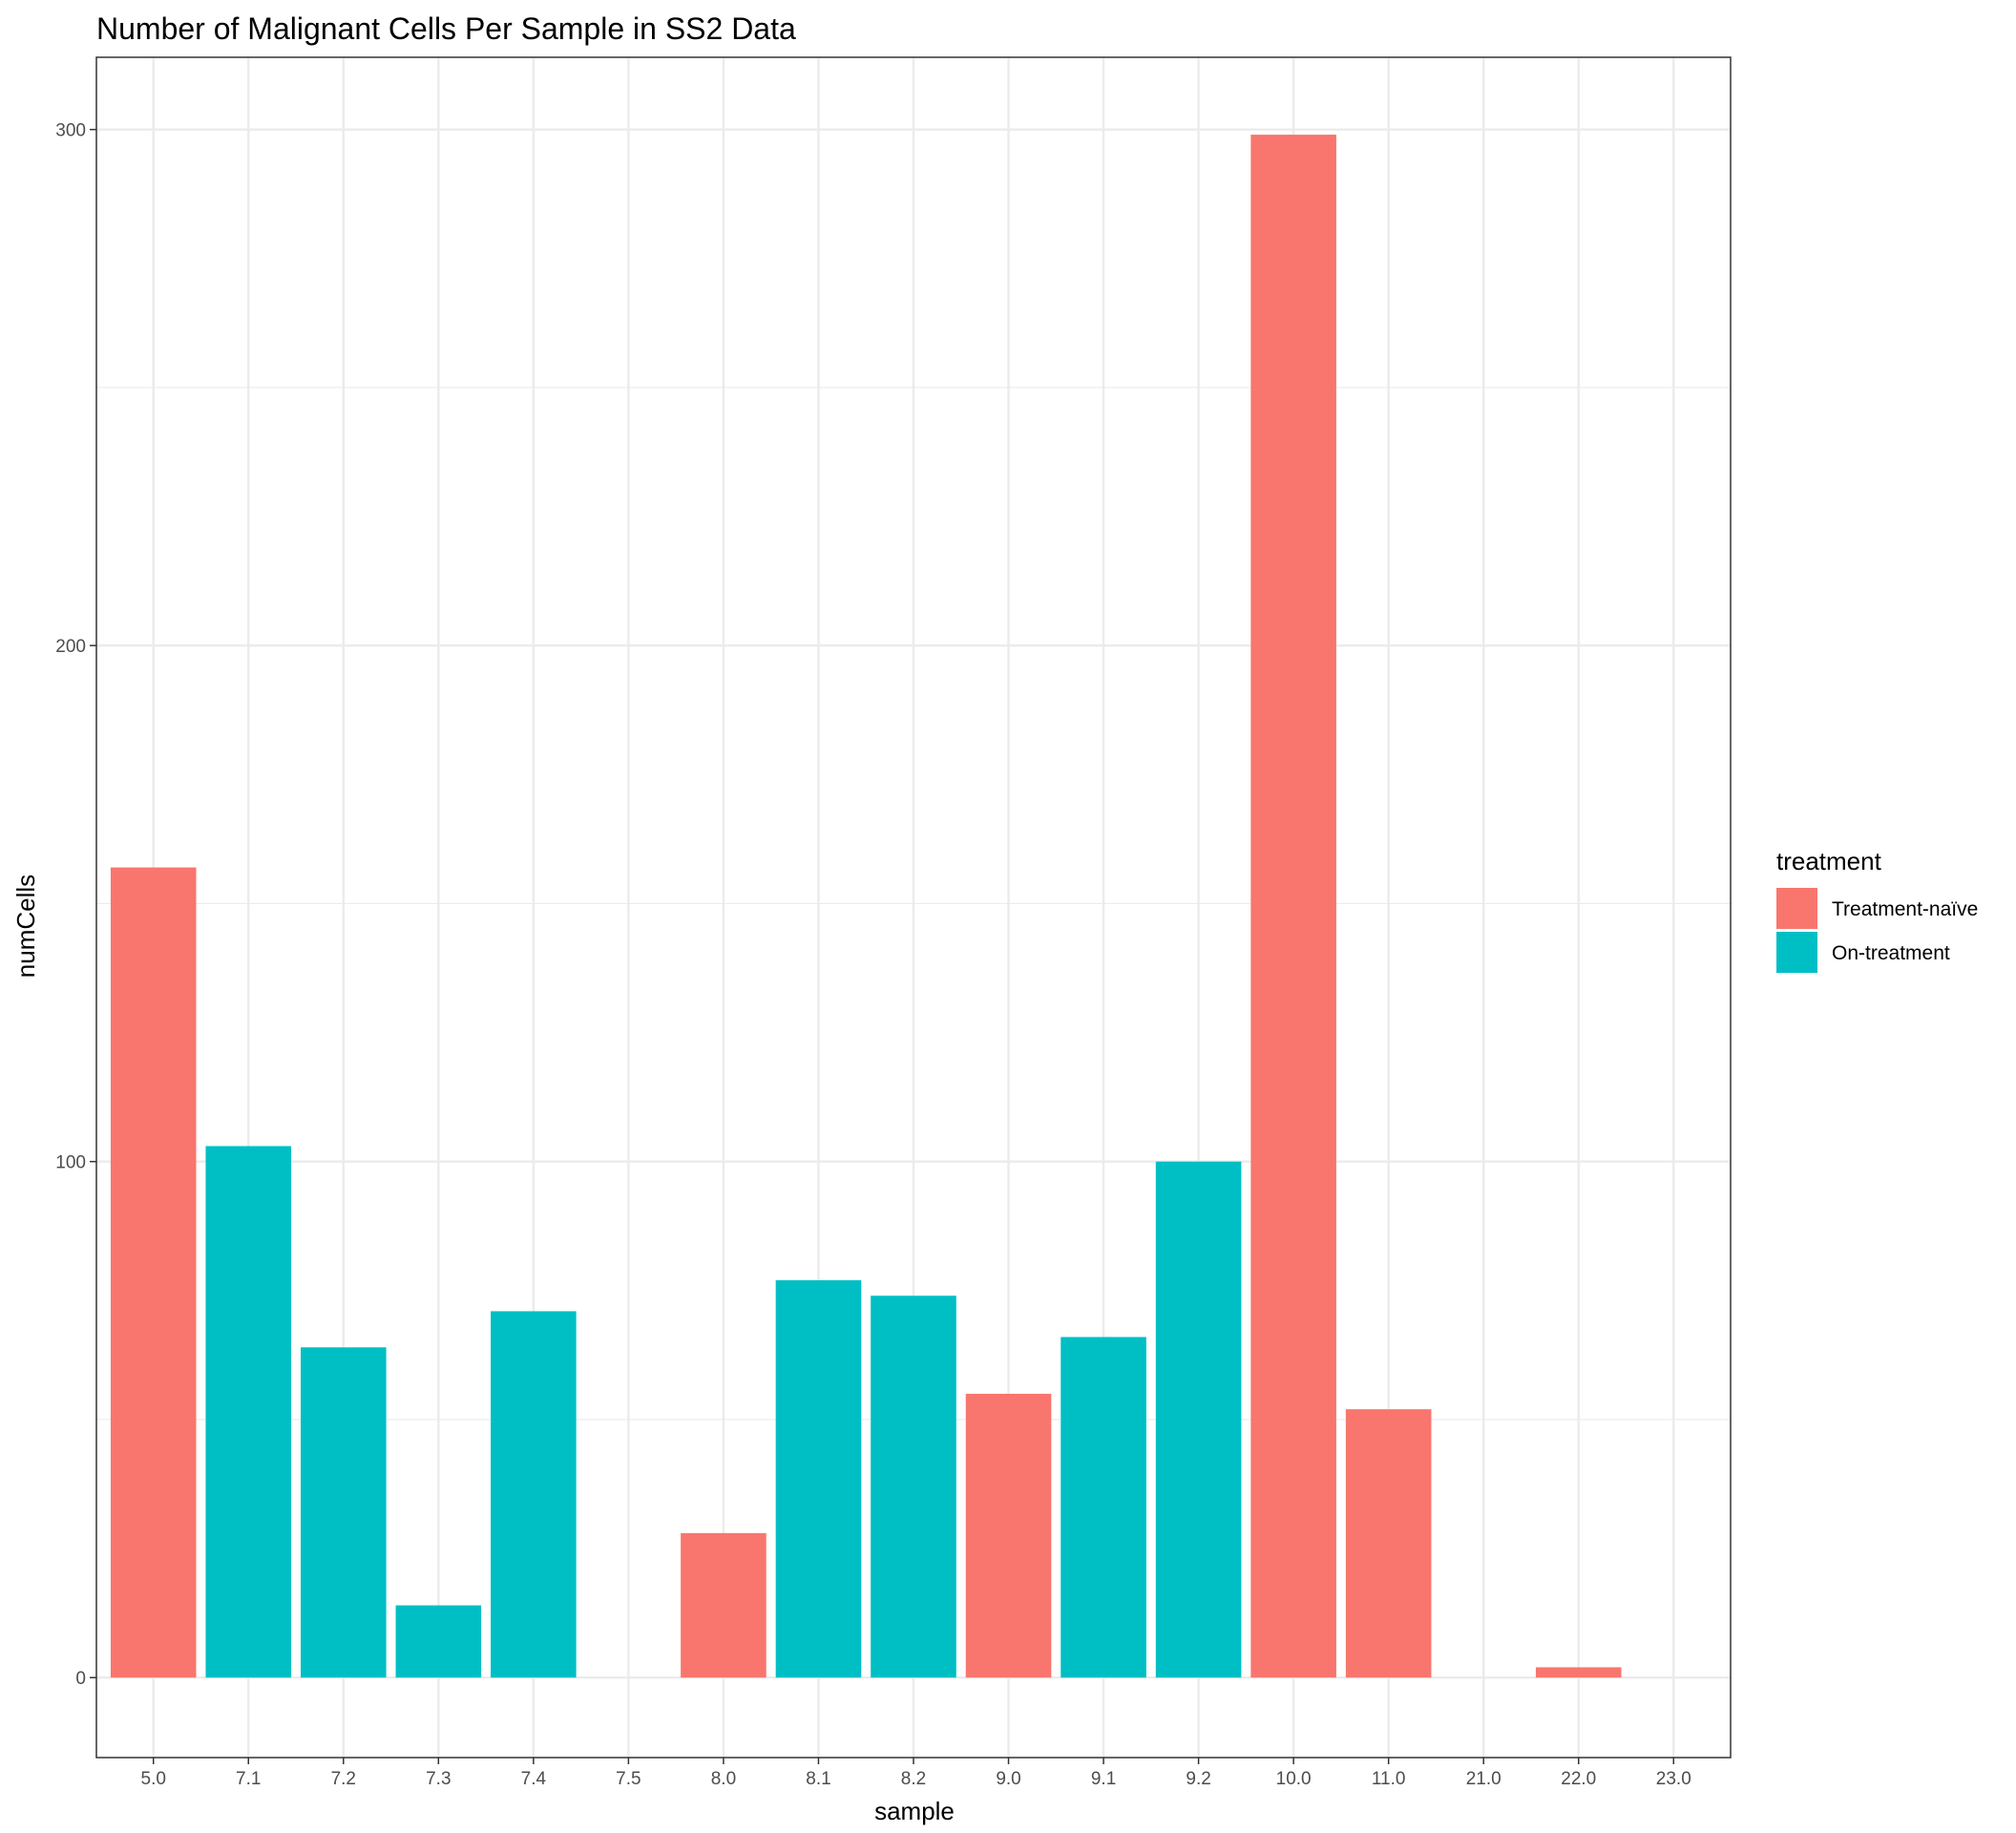  What do you see at coordinates (344, 1779) in the screenshot?
I see `x-tick-label: 7.2` at bounding box center [344, 1779].